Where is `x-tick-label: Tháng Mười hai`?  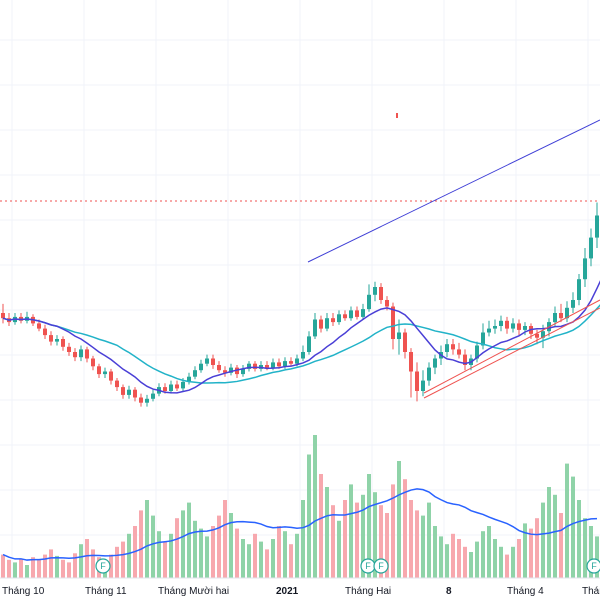 x-tick-label: Tháng Mười hai is located at coordinates (193, 591).